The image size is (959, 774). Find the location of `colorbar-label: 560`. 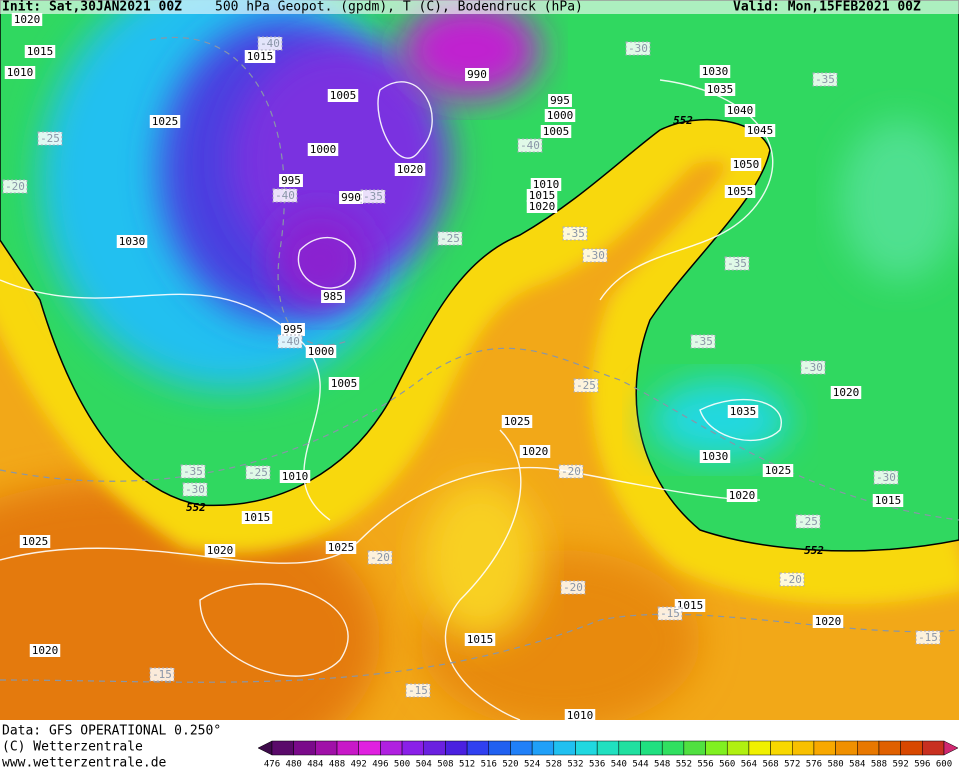

colorbar-label: 560 is located at coordinates (727, 765).